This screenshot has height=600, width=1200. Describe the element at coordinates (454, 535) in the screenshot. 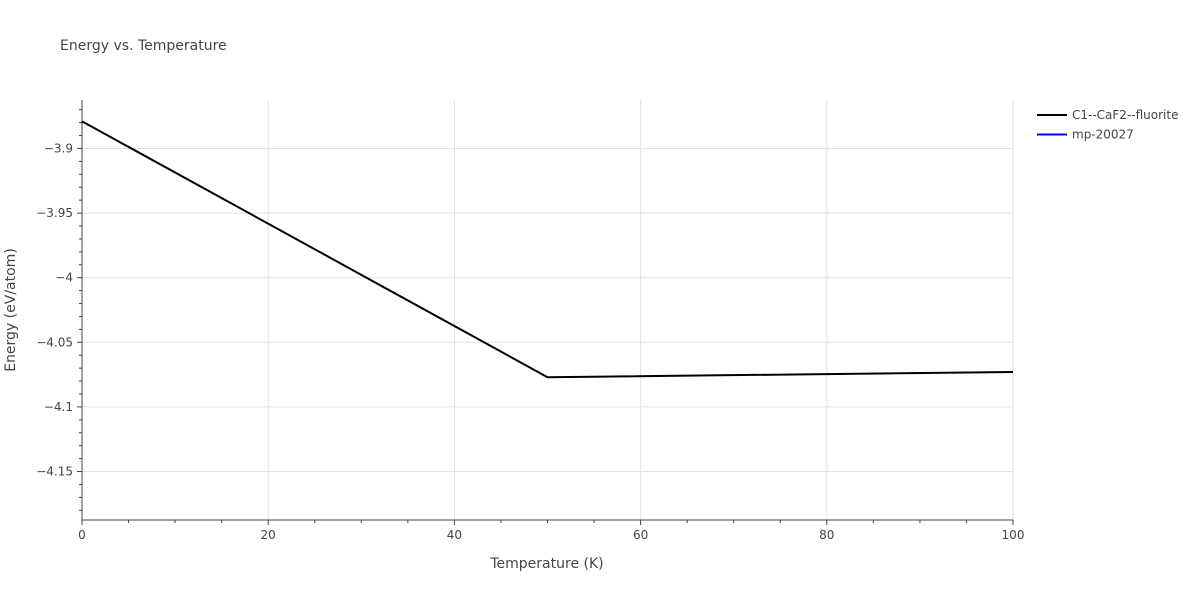

I see `x-tick-label: 40` at that location.